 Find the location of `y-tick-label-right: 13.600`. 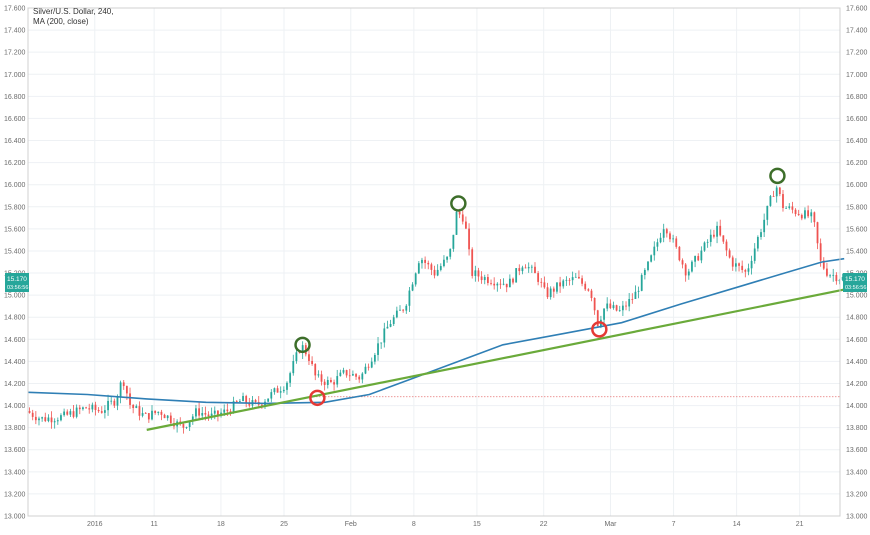

y-tick-label-right: 13.600 is located at coordinates (857, 450).